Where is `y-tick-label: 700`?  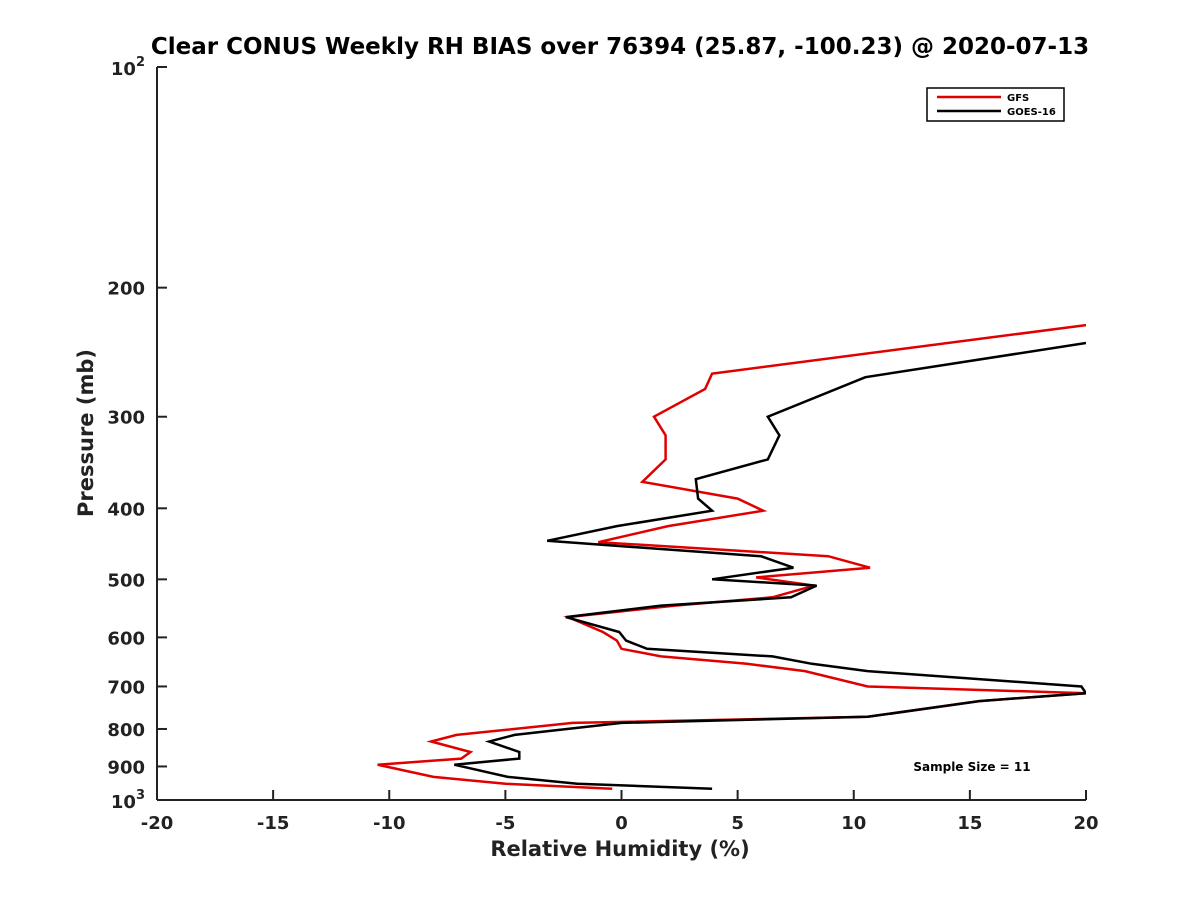 y-tick-label: 700 is located at coordinates (126, 687).